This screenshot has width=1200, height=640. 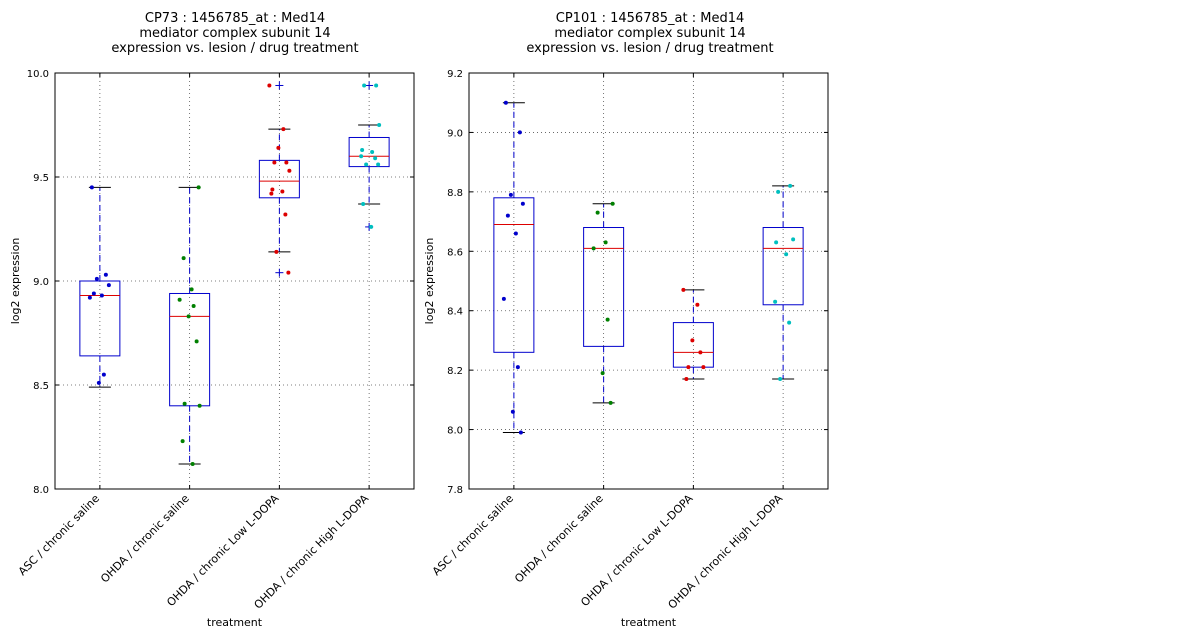 I want to click on y-tick-label: 9.5, so click(x=41, y=178).